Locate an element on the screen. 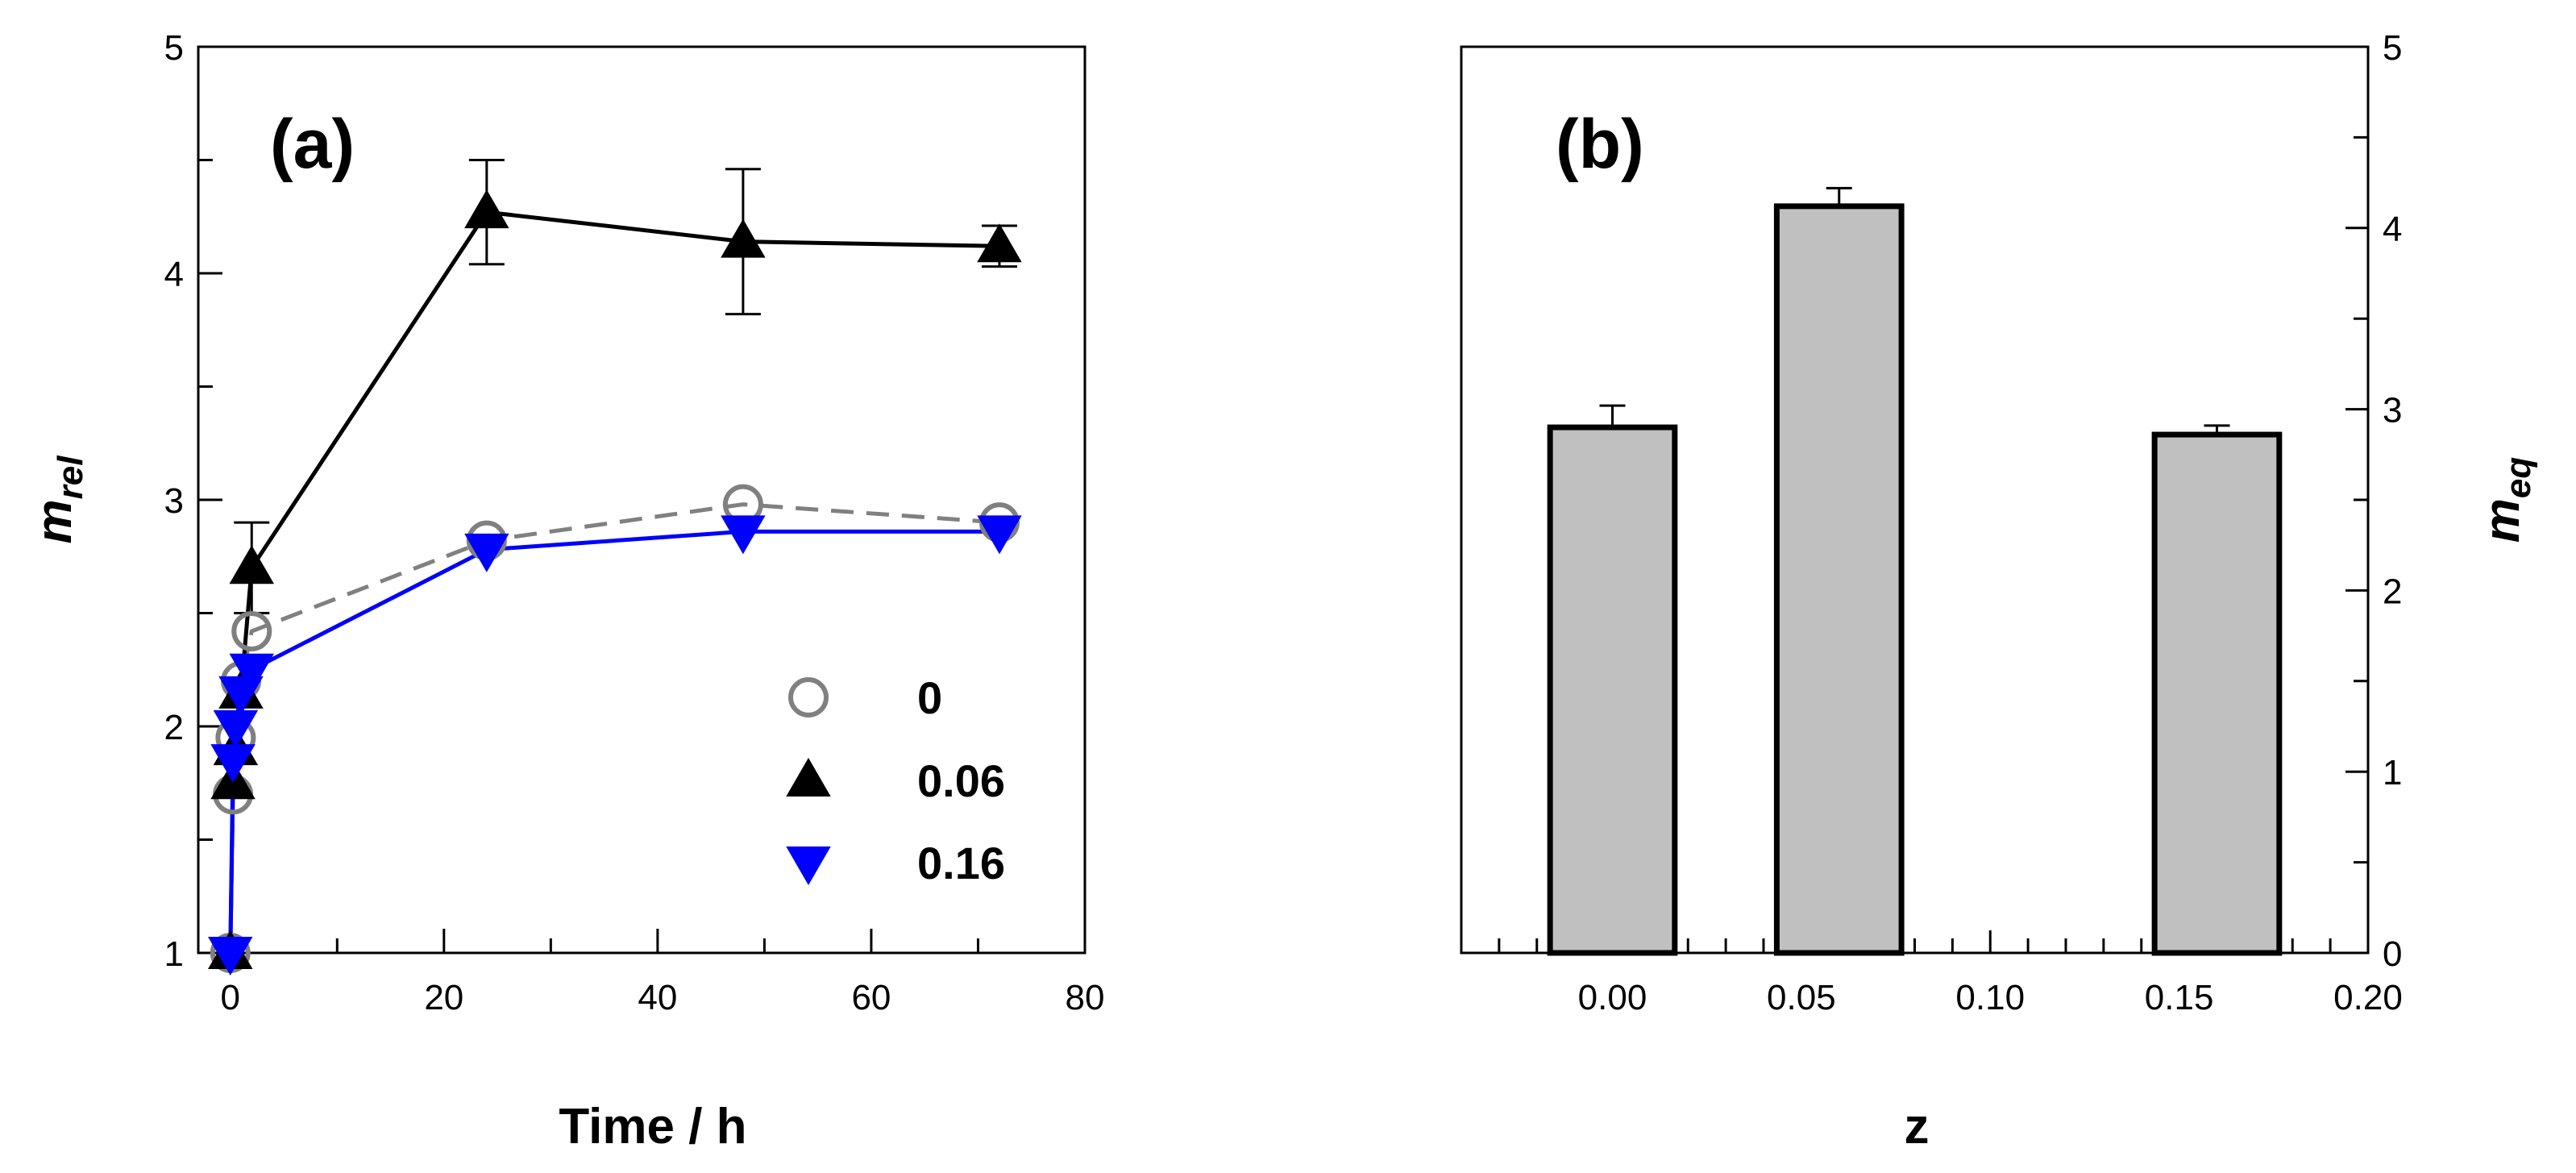 The width and height of the screenshot is (2576, 1173). panel-a-y-axis-title-main: m is located at coordinates (54, 521).